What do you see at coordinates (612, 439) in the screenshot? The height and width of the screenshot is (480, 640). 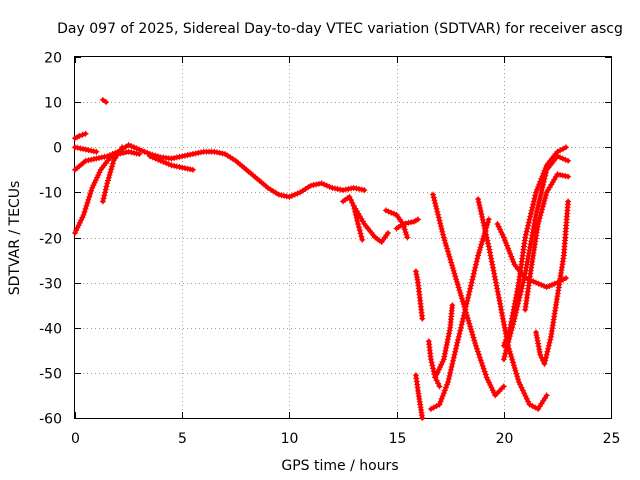 I see `x-tick-label: 25` at bounding box center [612, 439].